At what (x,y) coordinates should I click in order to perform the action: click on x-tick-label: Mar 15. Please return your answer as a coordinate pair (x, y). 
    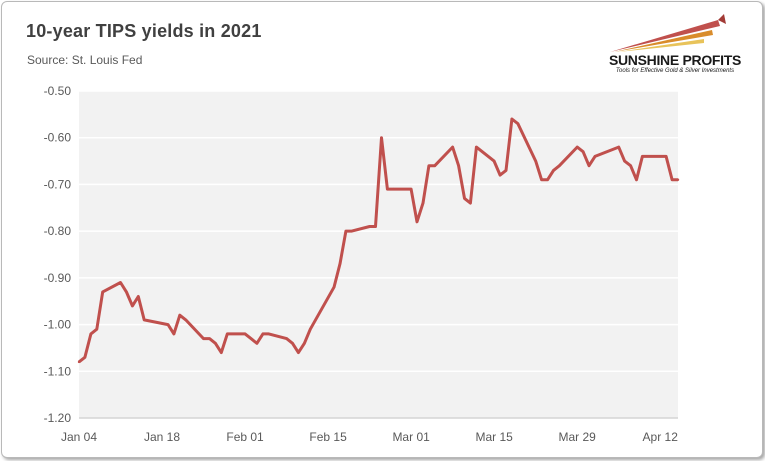
    Looking at the image, I should click on (494, 437).